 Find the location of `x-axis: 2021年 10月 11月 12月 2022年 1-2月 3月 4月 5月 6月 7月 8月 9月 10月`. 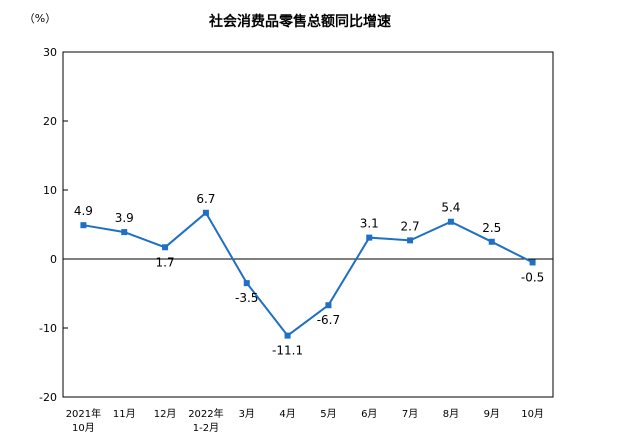

x-axis: 2021年 10月 11月 12月 2022年 1-2月 3月 4月 5月 6月 7月 8月 9月 10月 is located at coordinates (305, 420).